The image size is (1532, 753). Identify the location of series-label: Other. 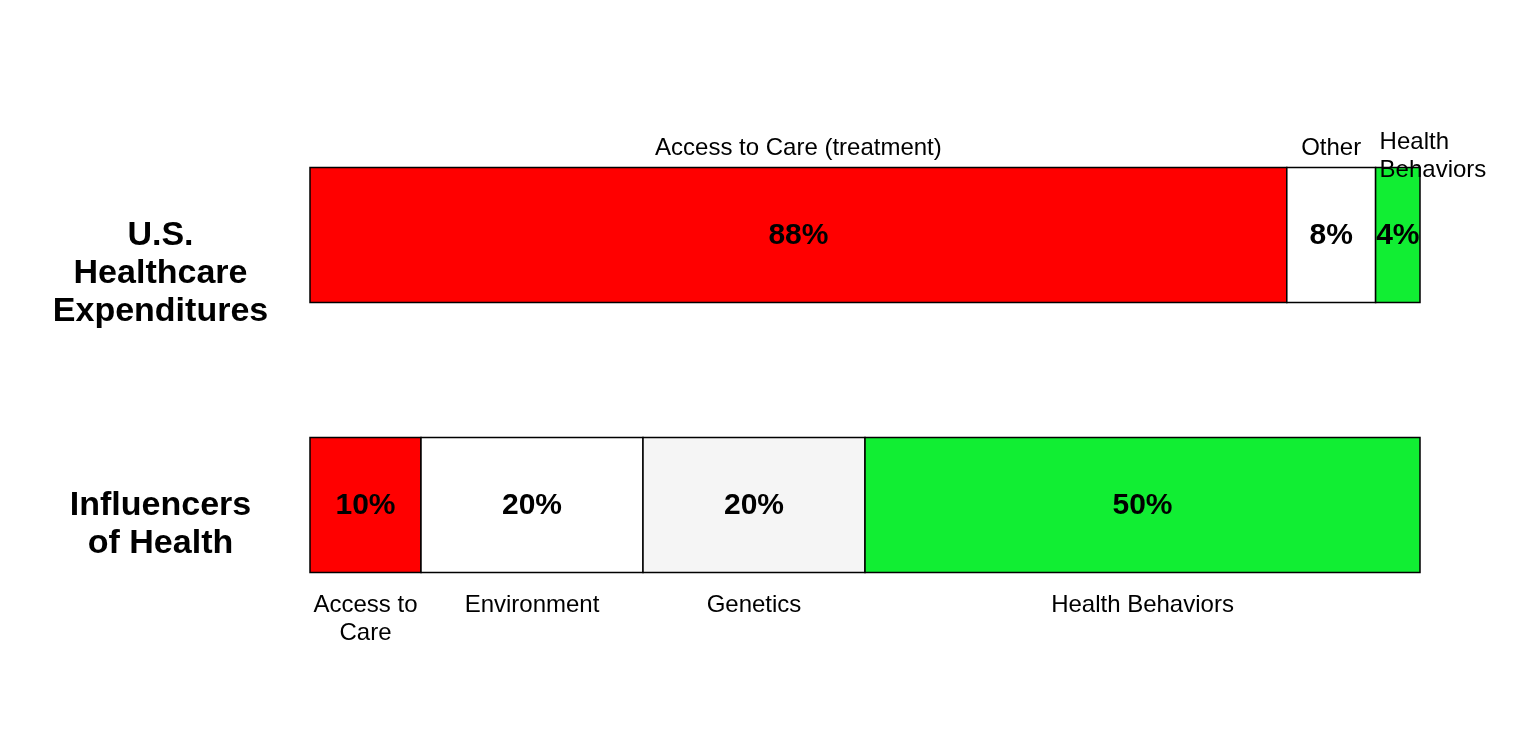
(1331, 146).